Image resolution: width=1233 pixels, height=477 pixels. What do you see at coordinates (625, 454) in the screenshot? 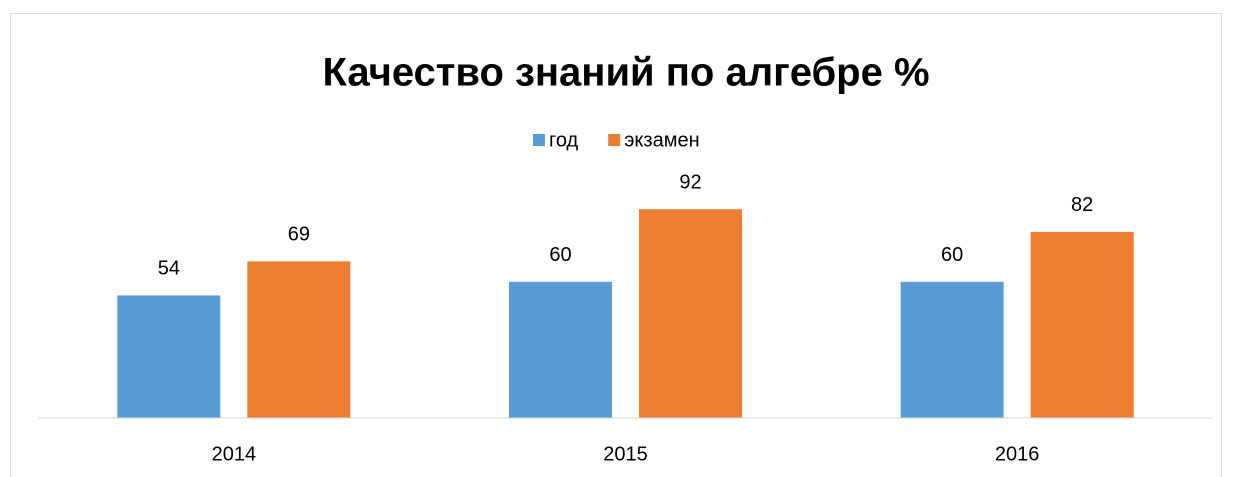
I see `x-tick-label: 2015` at bounding box center [625, 454].